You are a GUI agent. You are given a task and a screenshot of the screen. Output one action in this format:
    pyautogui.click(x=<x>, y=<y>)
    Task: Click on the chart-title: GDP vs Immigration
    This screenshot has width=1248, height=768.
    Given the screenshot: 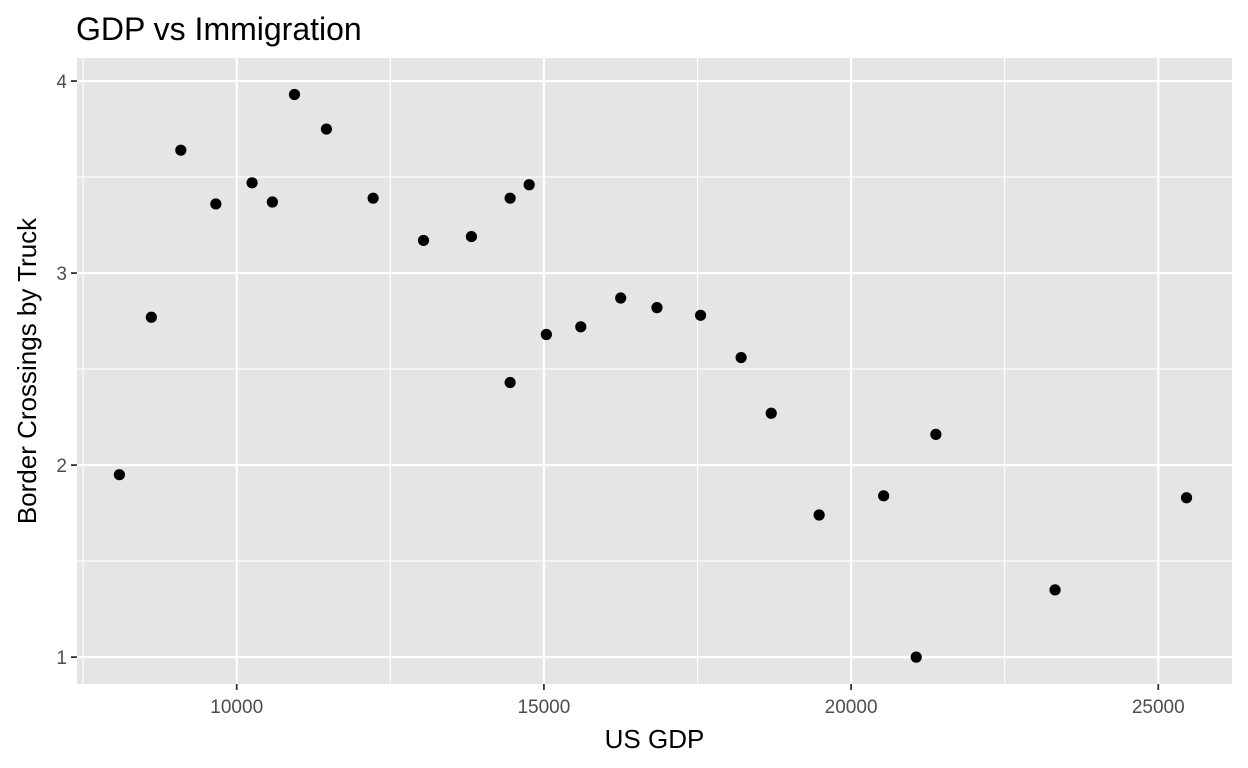 What is the action you would take?
    pyautogui.click(x=219, y=29)
    